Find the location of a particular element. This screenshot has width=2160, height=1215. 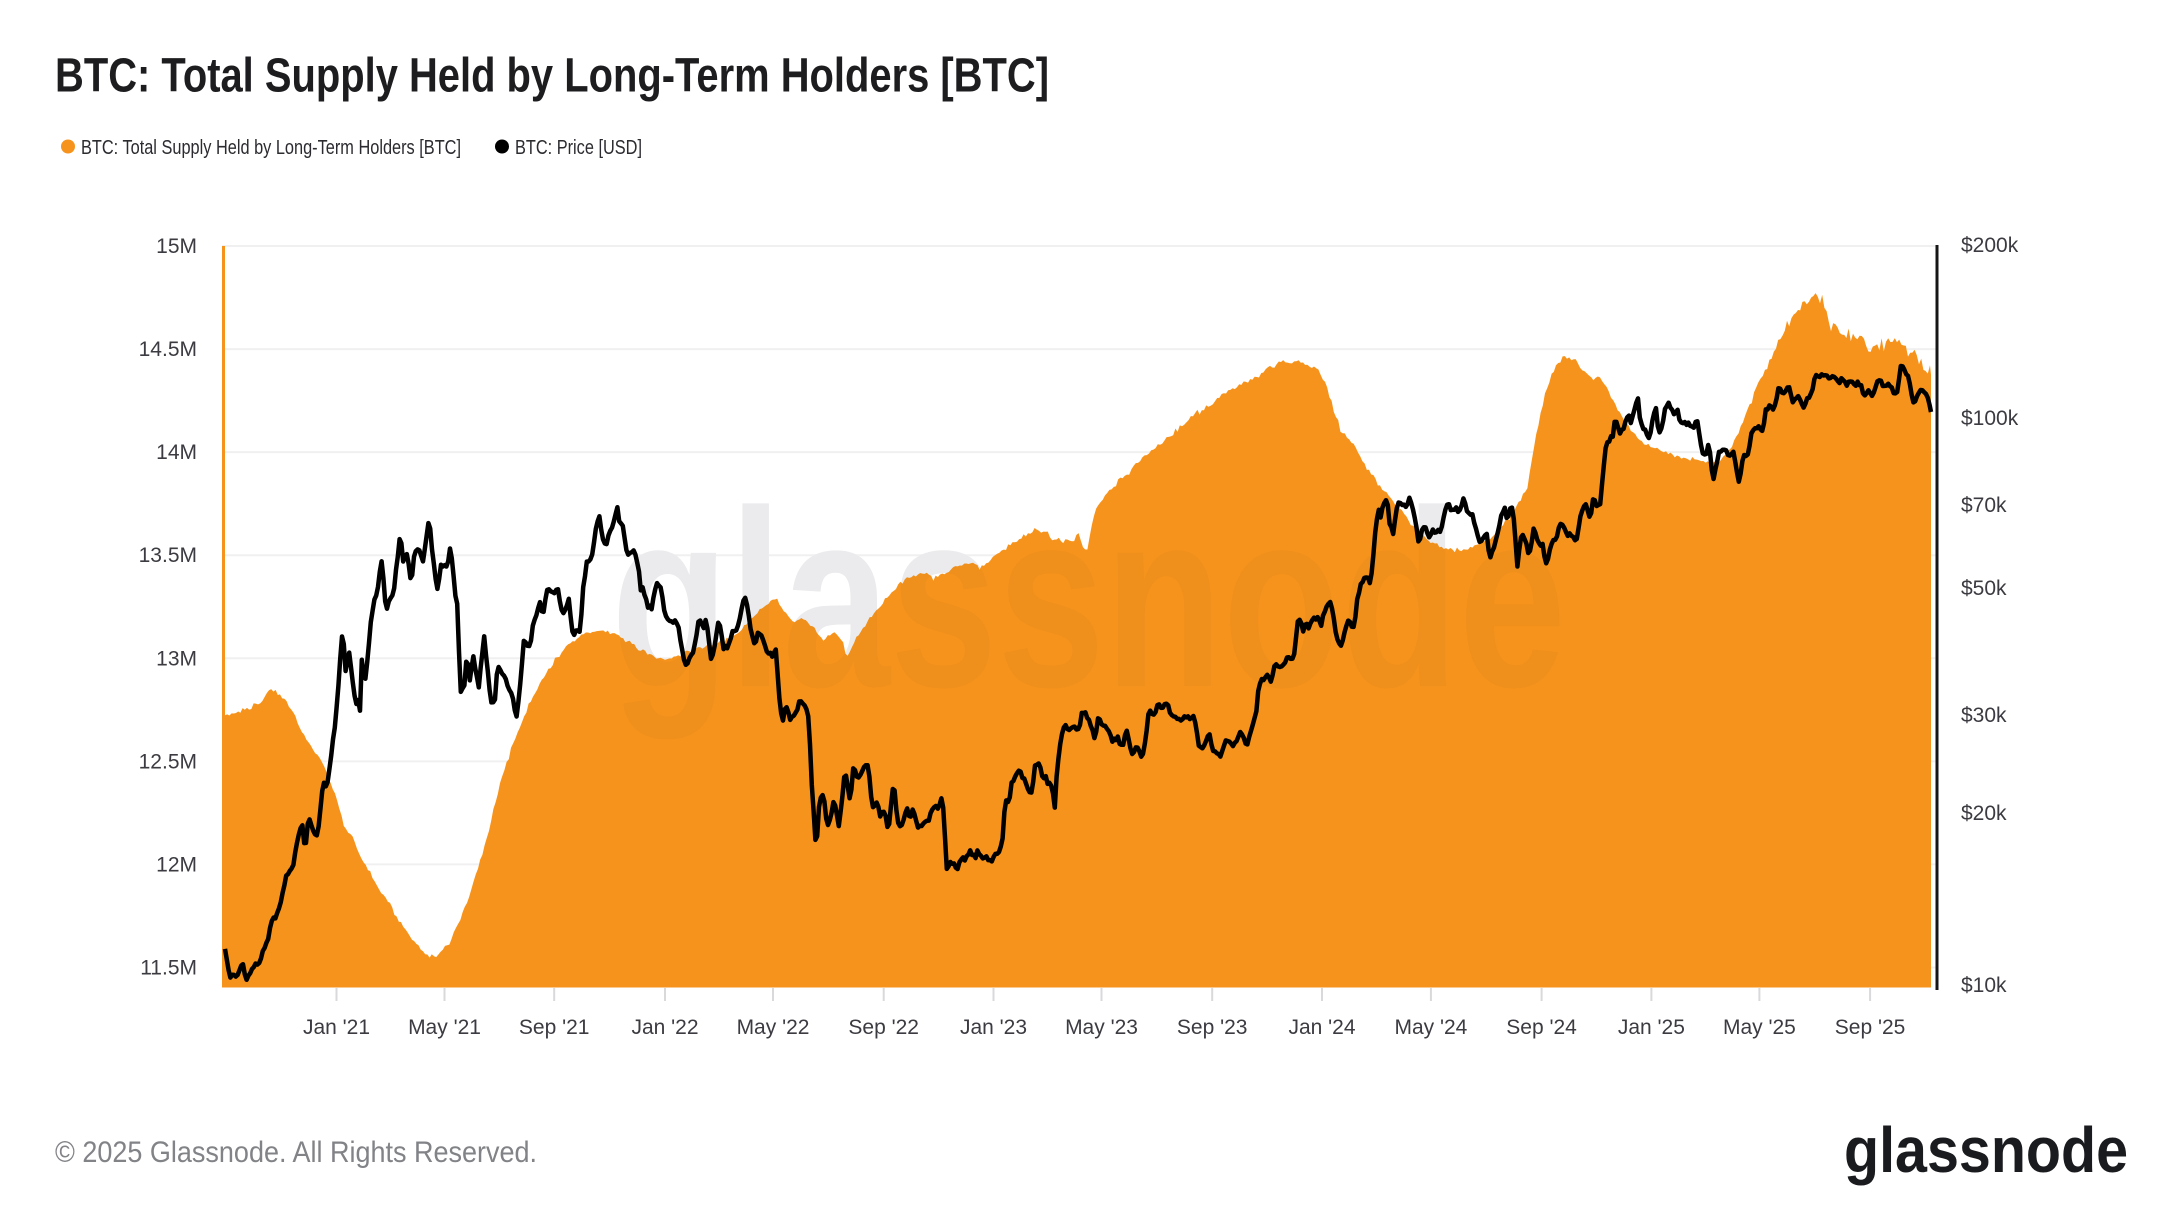

svg-text: 11.5M is located at coordinates (168, 968).